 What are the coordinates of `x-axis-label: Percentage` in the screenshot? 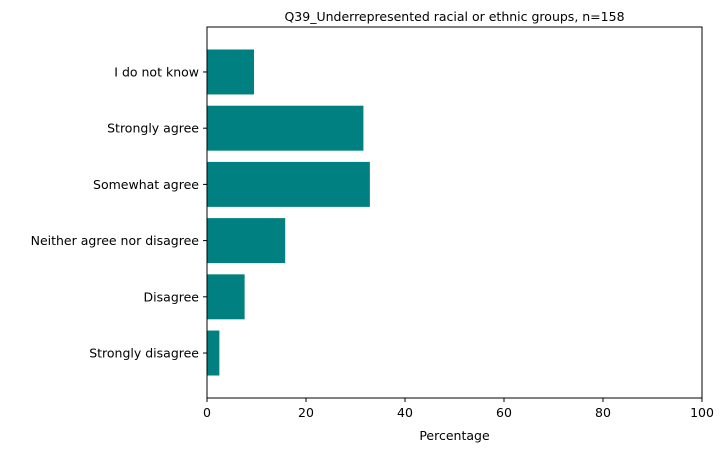 It's located at (454, 435).